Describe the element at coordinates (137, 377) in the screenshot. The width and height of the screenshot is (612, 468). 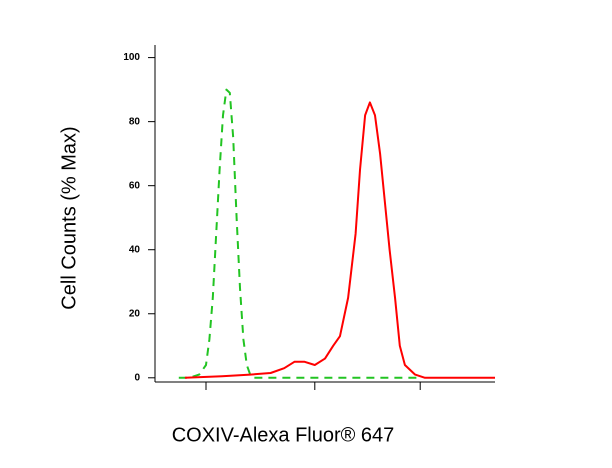
I see `y-tick-label: 0` at that location.